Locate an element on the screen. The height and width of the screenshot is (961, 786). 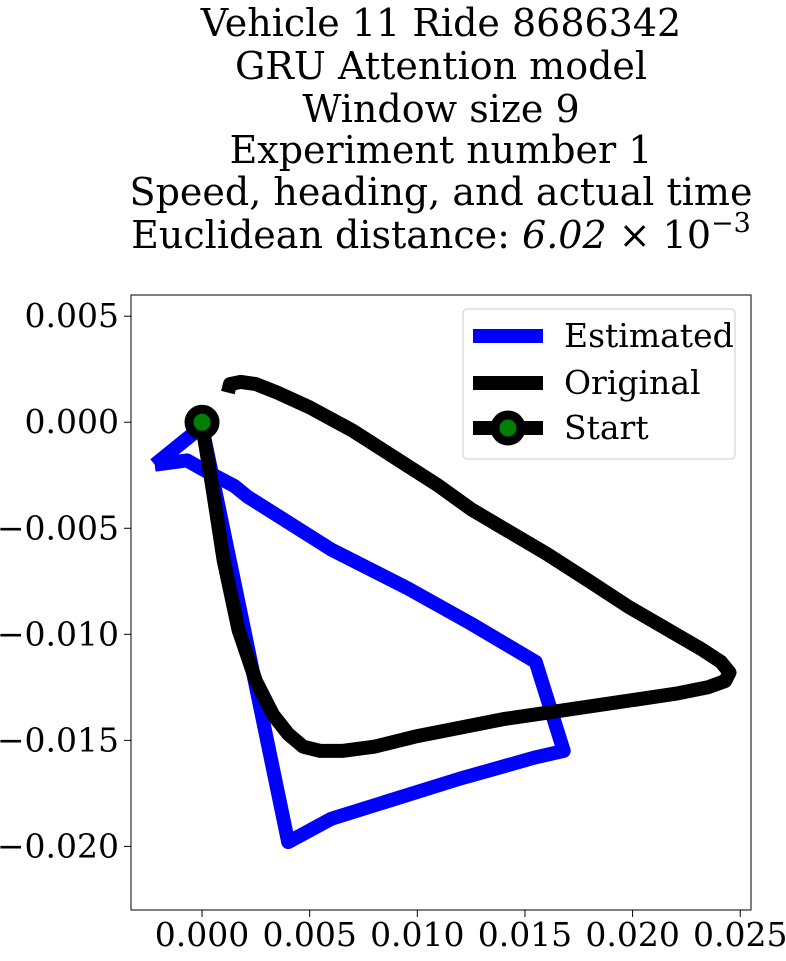
title-line: Window size 9 is located at coordinates (440, 109).